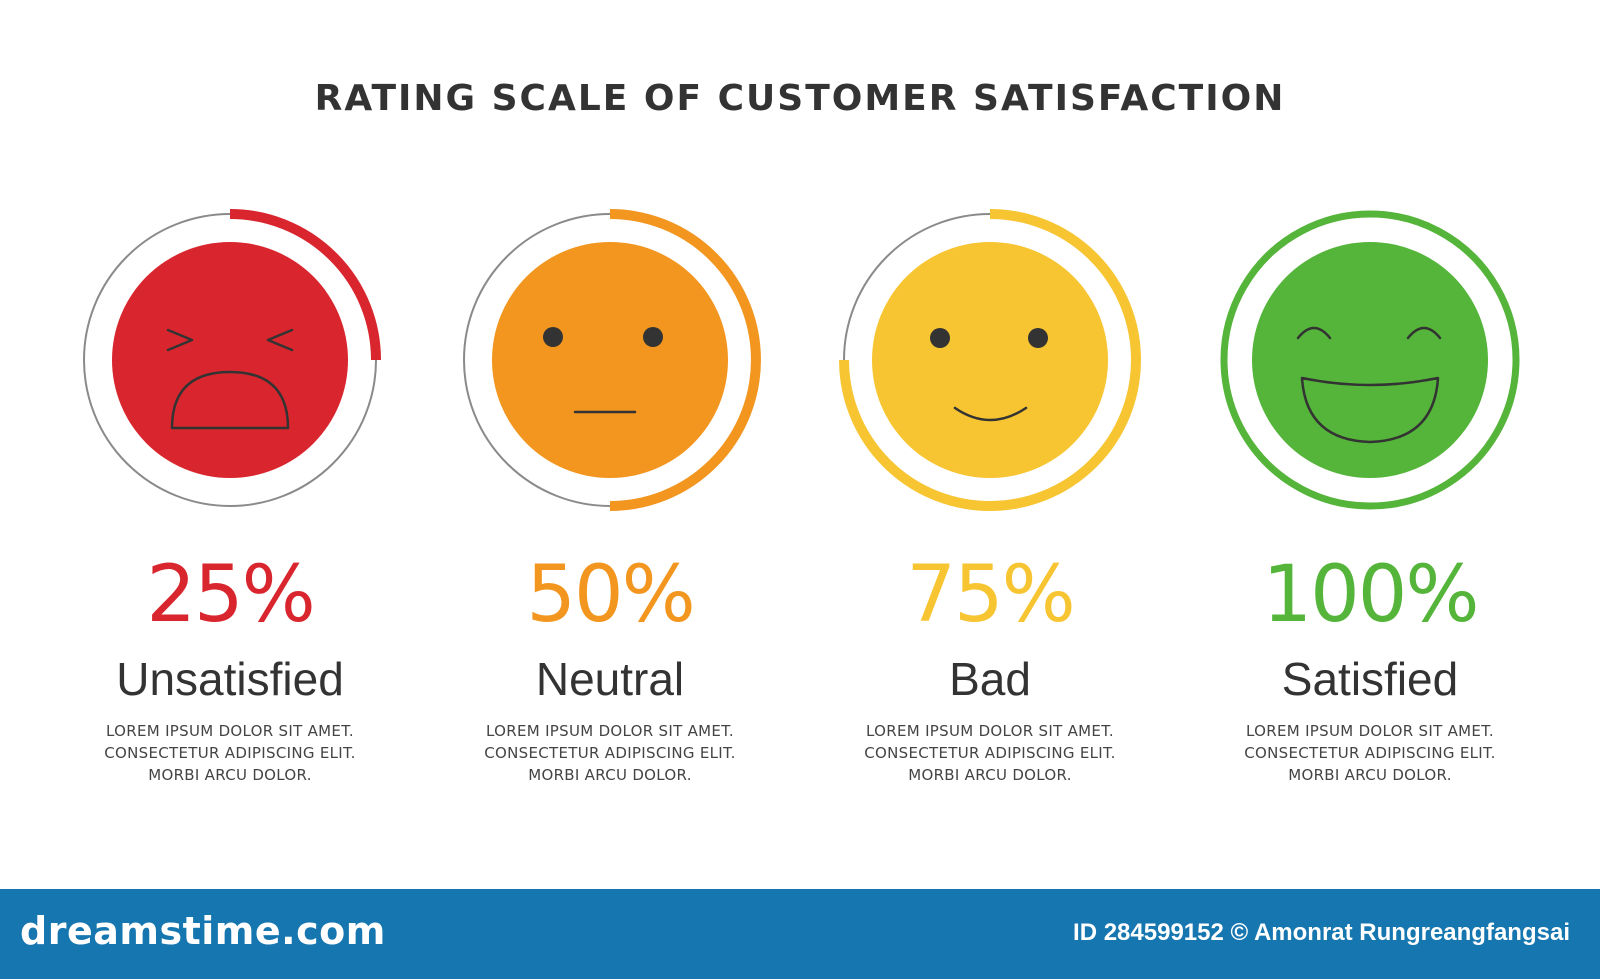 Image resolution: width=1600 pixels, height=979 pixels. I want to click on laughing-face-icon, so click(1369, 385).